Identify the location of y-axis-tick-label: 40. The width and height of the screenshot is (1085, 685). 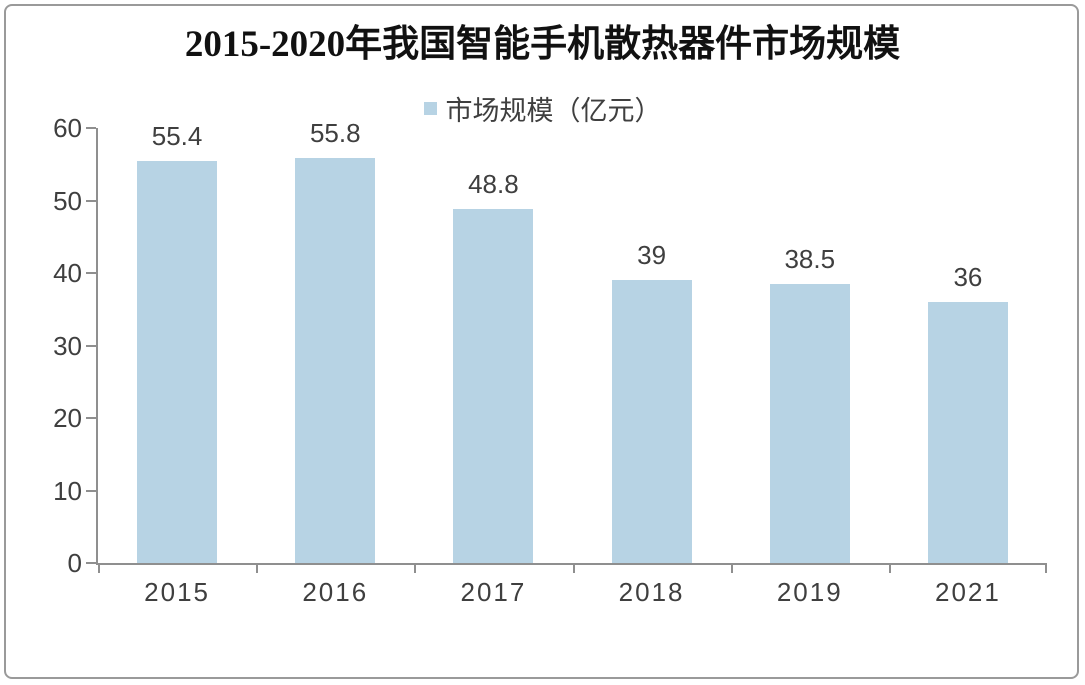
(67, 273).